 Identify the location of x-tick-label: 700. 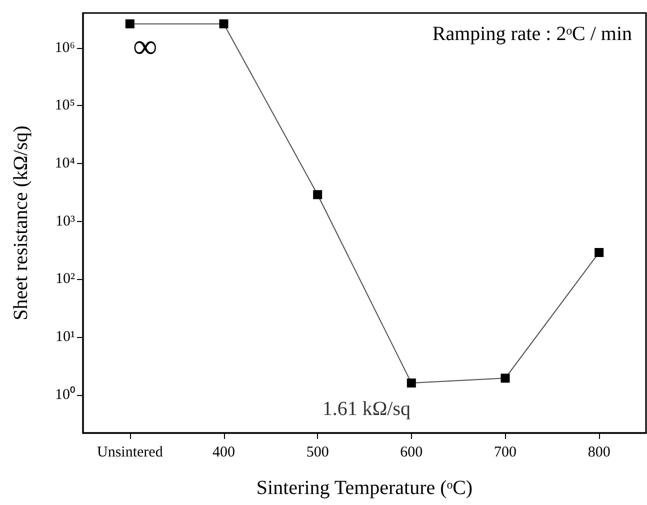
(505, 452).